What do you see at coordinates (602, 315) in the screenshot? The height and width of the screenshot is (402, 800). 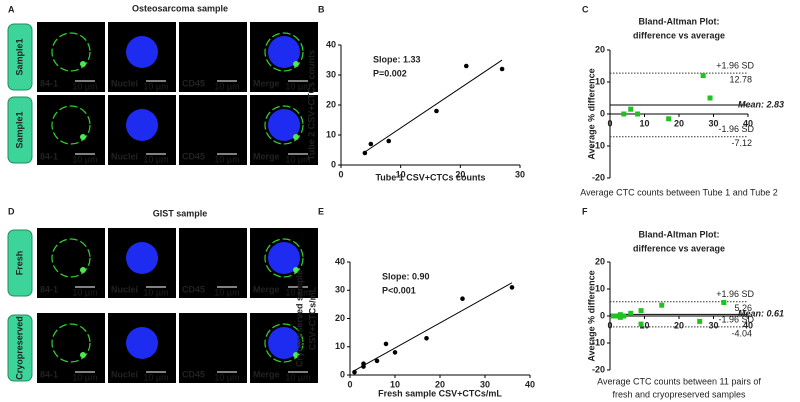 I see `y-tick-label: 0` at bounding box center [602, 315].